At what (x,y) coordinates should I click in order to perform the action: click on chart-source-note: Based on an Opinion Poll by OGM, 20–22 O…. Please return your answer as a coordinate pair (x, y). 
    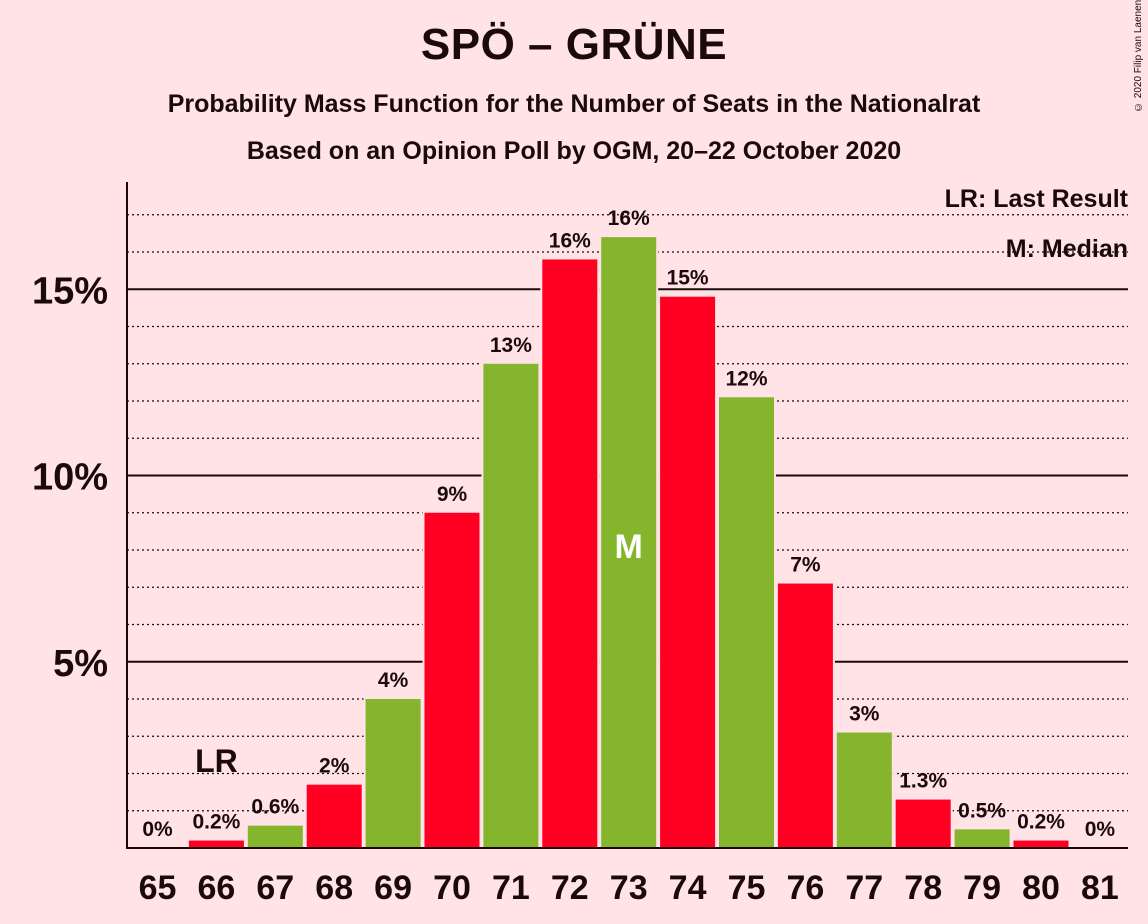
    Looking at the image, I should click on (574, 151).